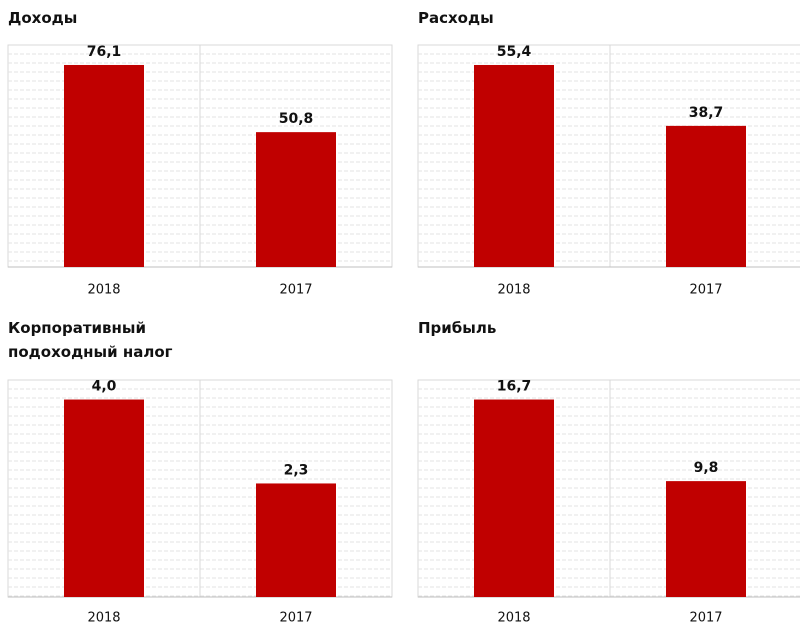  What do you see at coordinates (706, 113) in the screenshot?
I see `value-label: 38,7` at bounding box center [706, 113].